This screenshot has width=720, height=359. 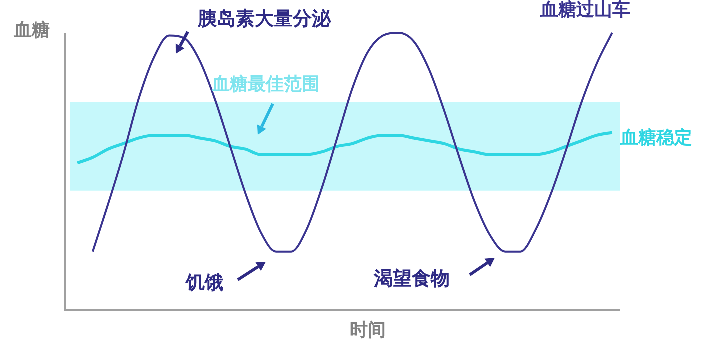 I want to click on text: 胰岛素大量分泌, so click(x=264, y=19).